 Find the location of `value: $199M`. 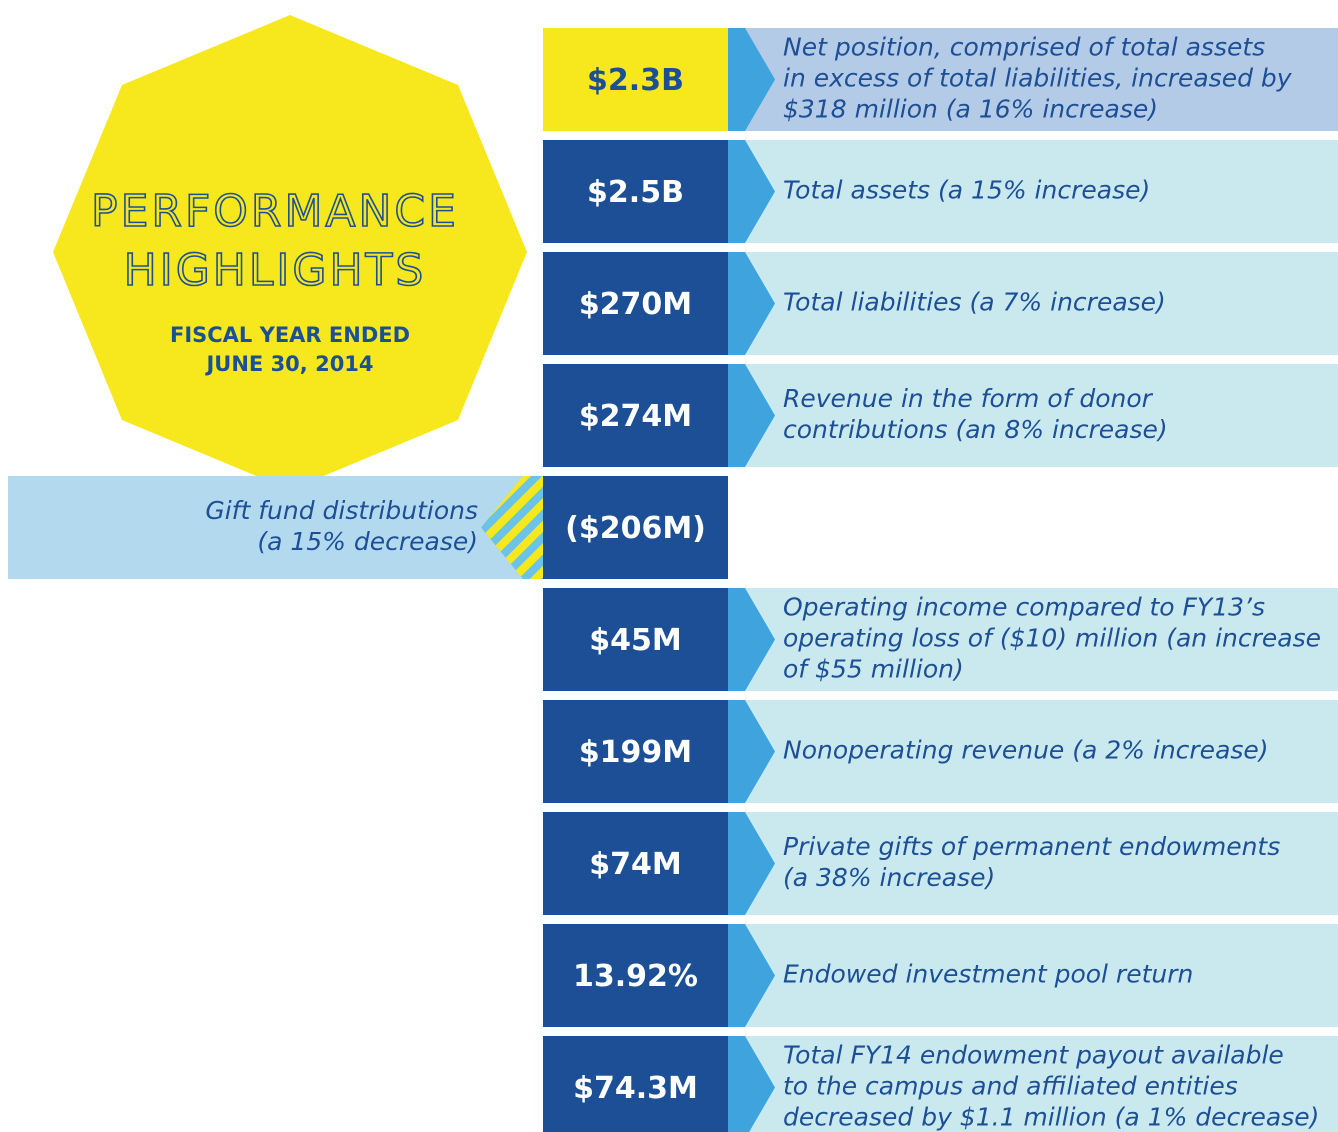

value: $199M is located at coordinates (635, 752).